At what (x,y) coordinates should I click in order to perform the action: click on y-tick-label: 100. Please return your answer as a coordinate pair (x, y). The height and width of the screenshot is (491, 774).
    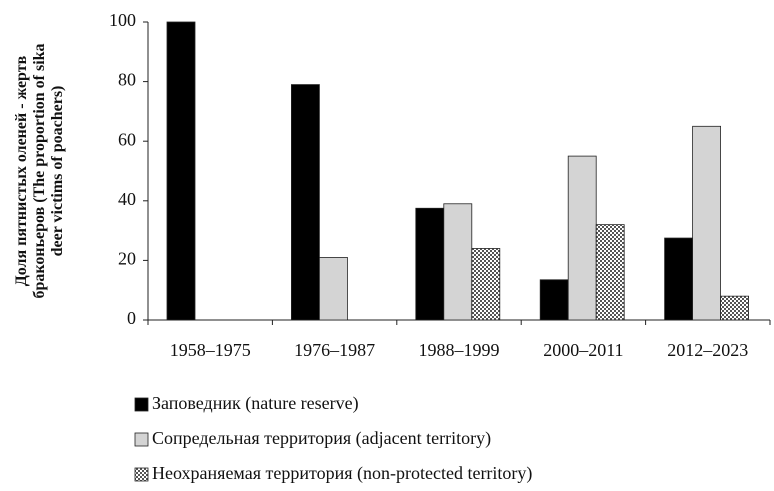
    Looking at the image, I should click on (122, 20).